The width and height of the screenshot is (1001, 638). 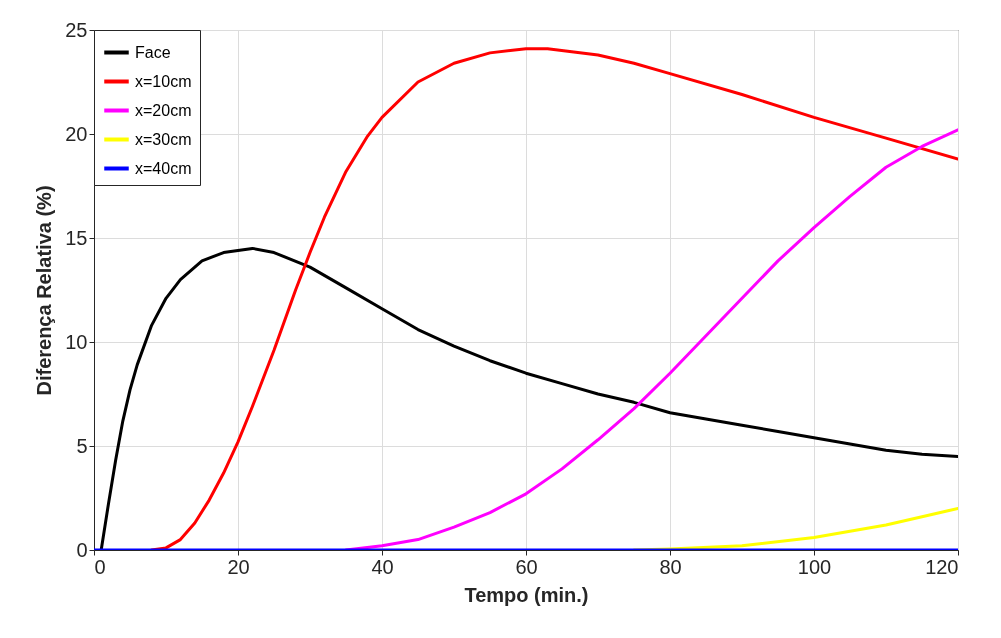 I want to click on legend-label: Face, so click(x=153, y=52).